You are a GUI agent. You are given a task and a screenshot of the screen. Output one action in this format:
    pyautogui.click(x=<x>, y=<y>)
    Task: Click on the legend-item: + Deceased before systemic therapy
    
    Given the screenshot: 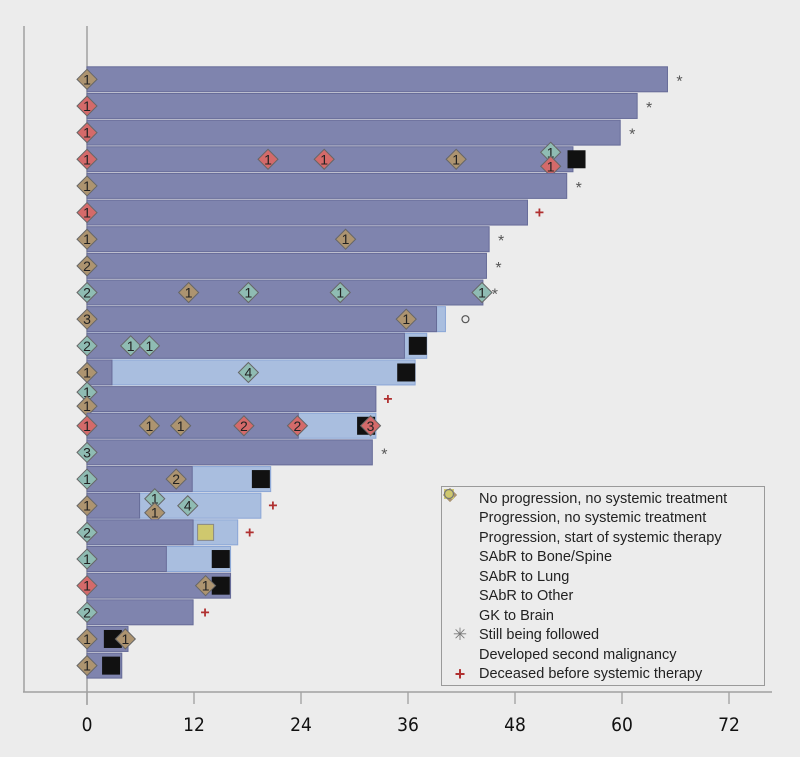 What is the action you would take?
    pyautogui.click(x=607, y=674)
    